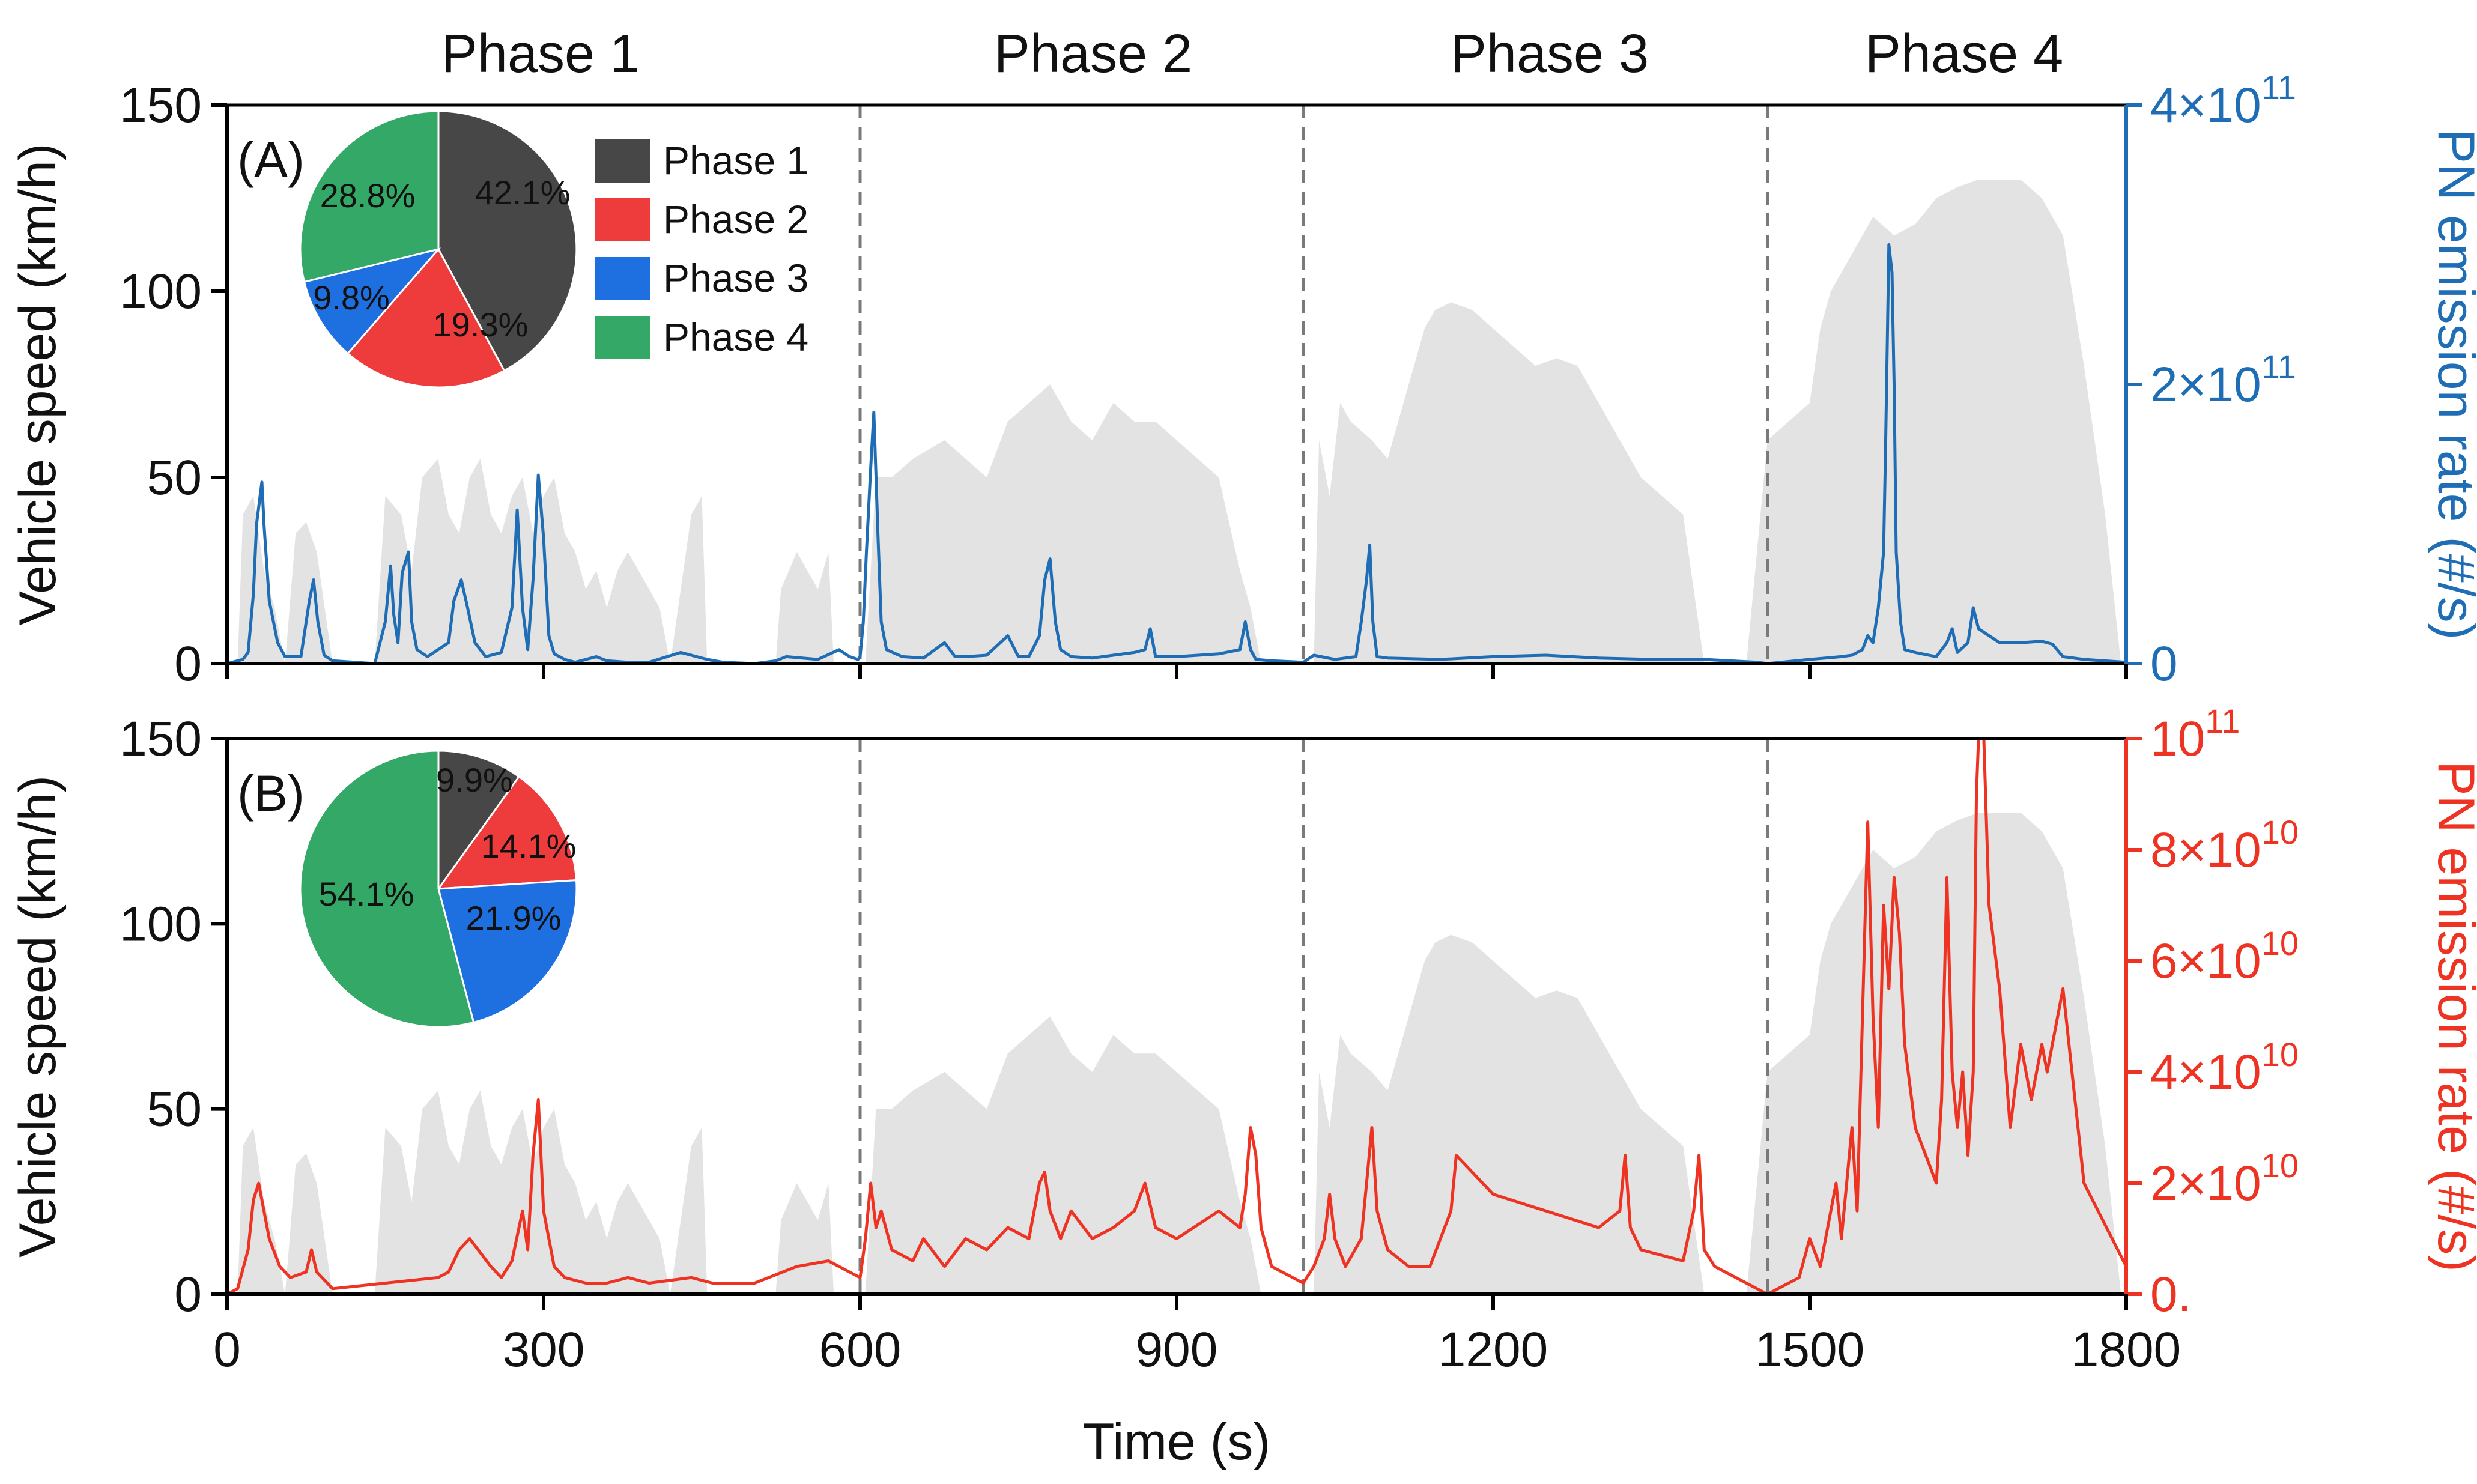 The image size is (2477, 1484). I want to click on right-tick-label: 1011, so click(2195, 734).